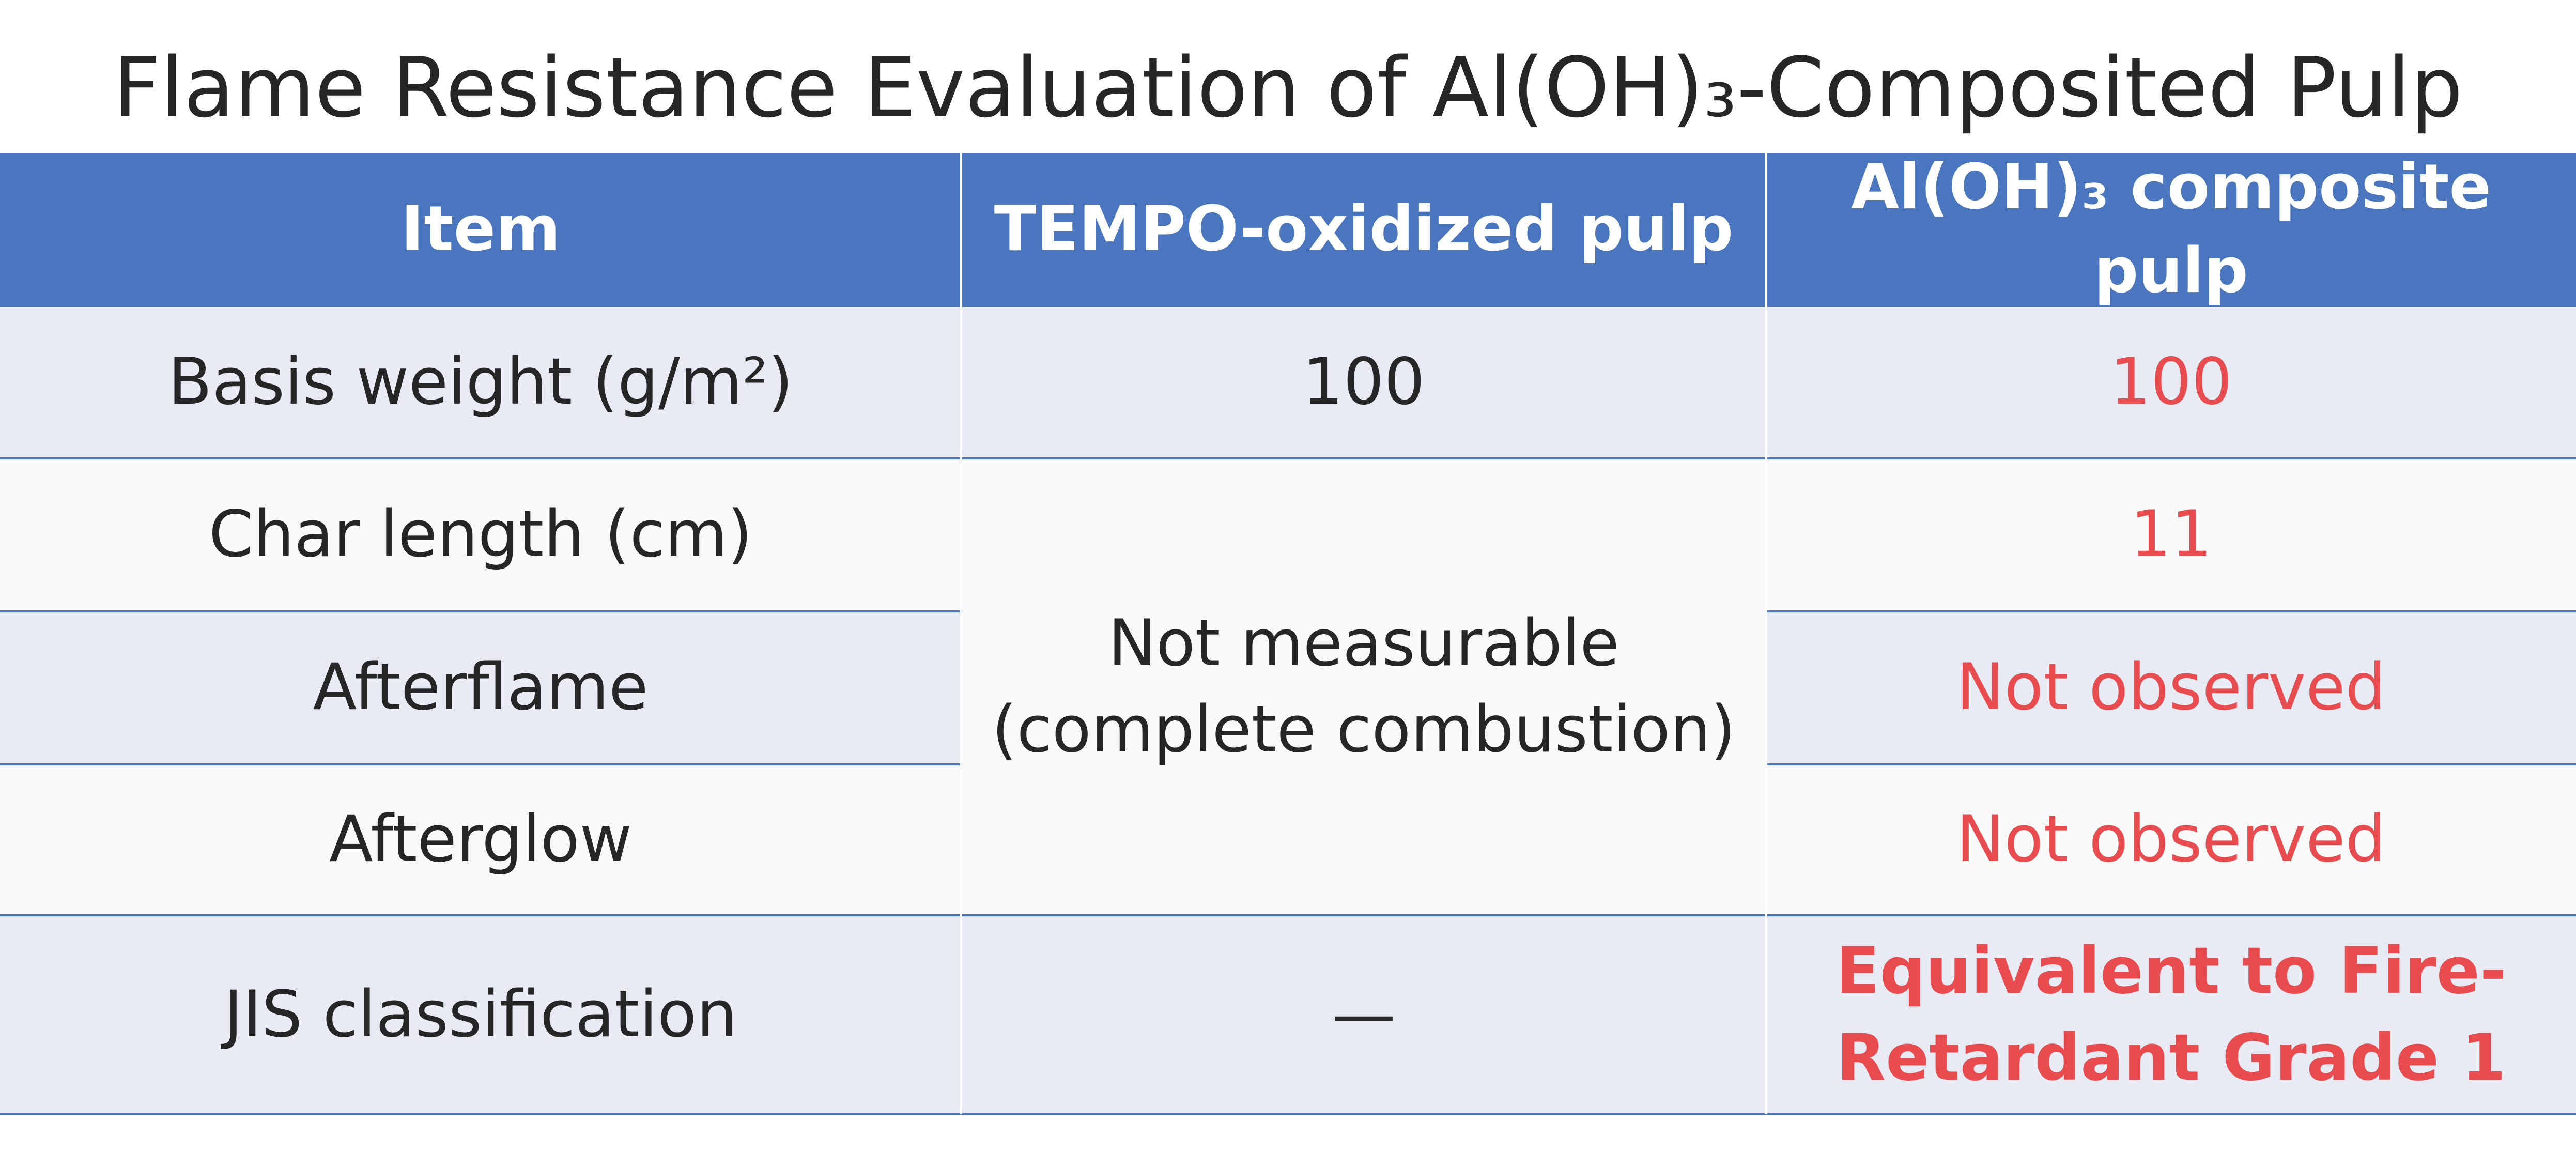 The width and height of the screenshot is (2576, 1152). Describe the element at coordinates (2171, 534) in the screenshot. I see `composite-cell: 11` at that location.